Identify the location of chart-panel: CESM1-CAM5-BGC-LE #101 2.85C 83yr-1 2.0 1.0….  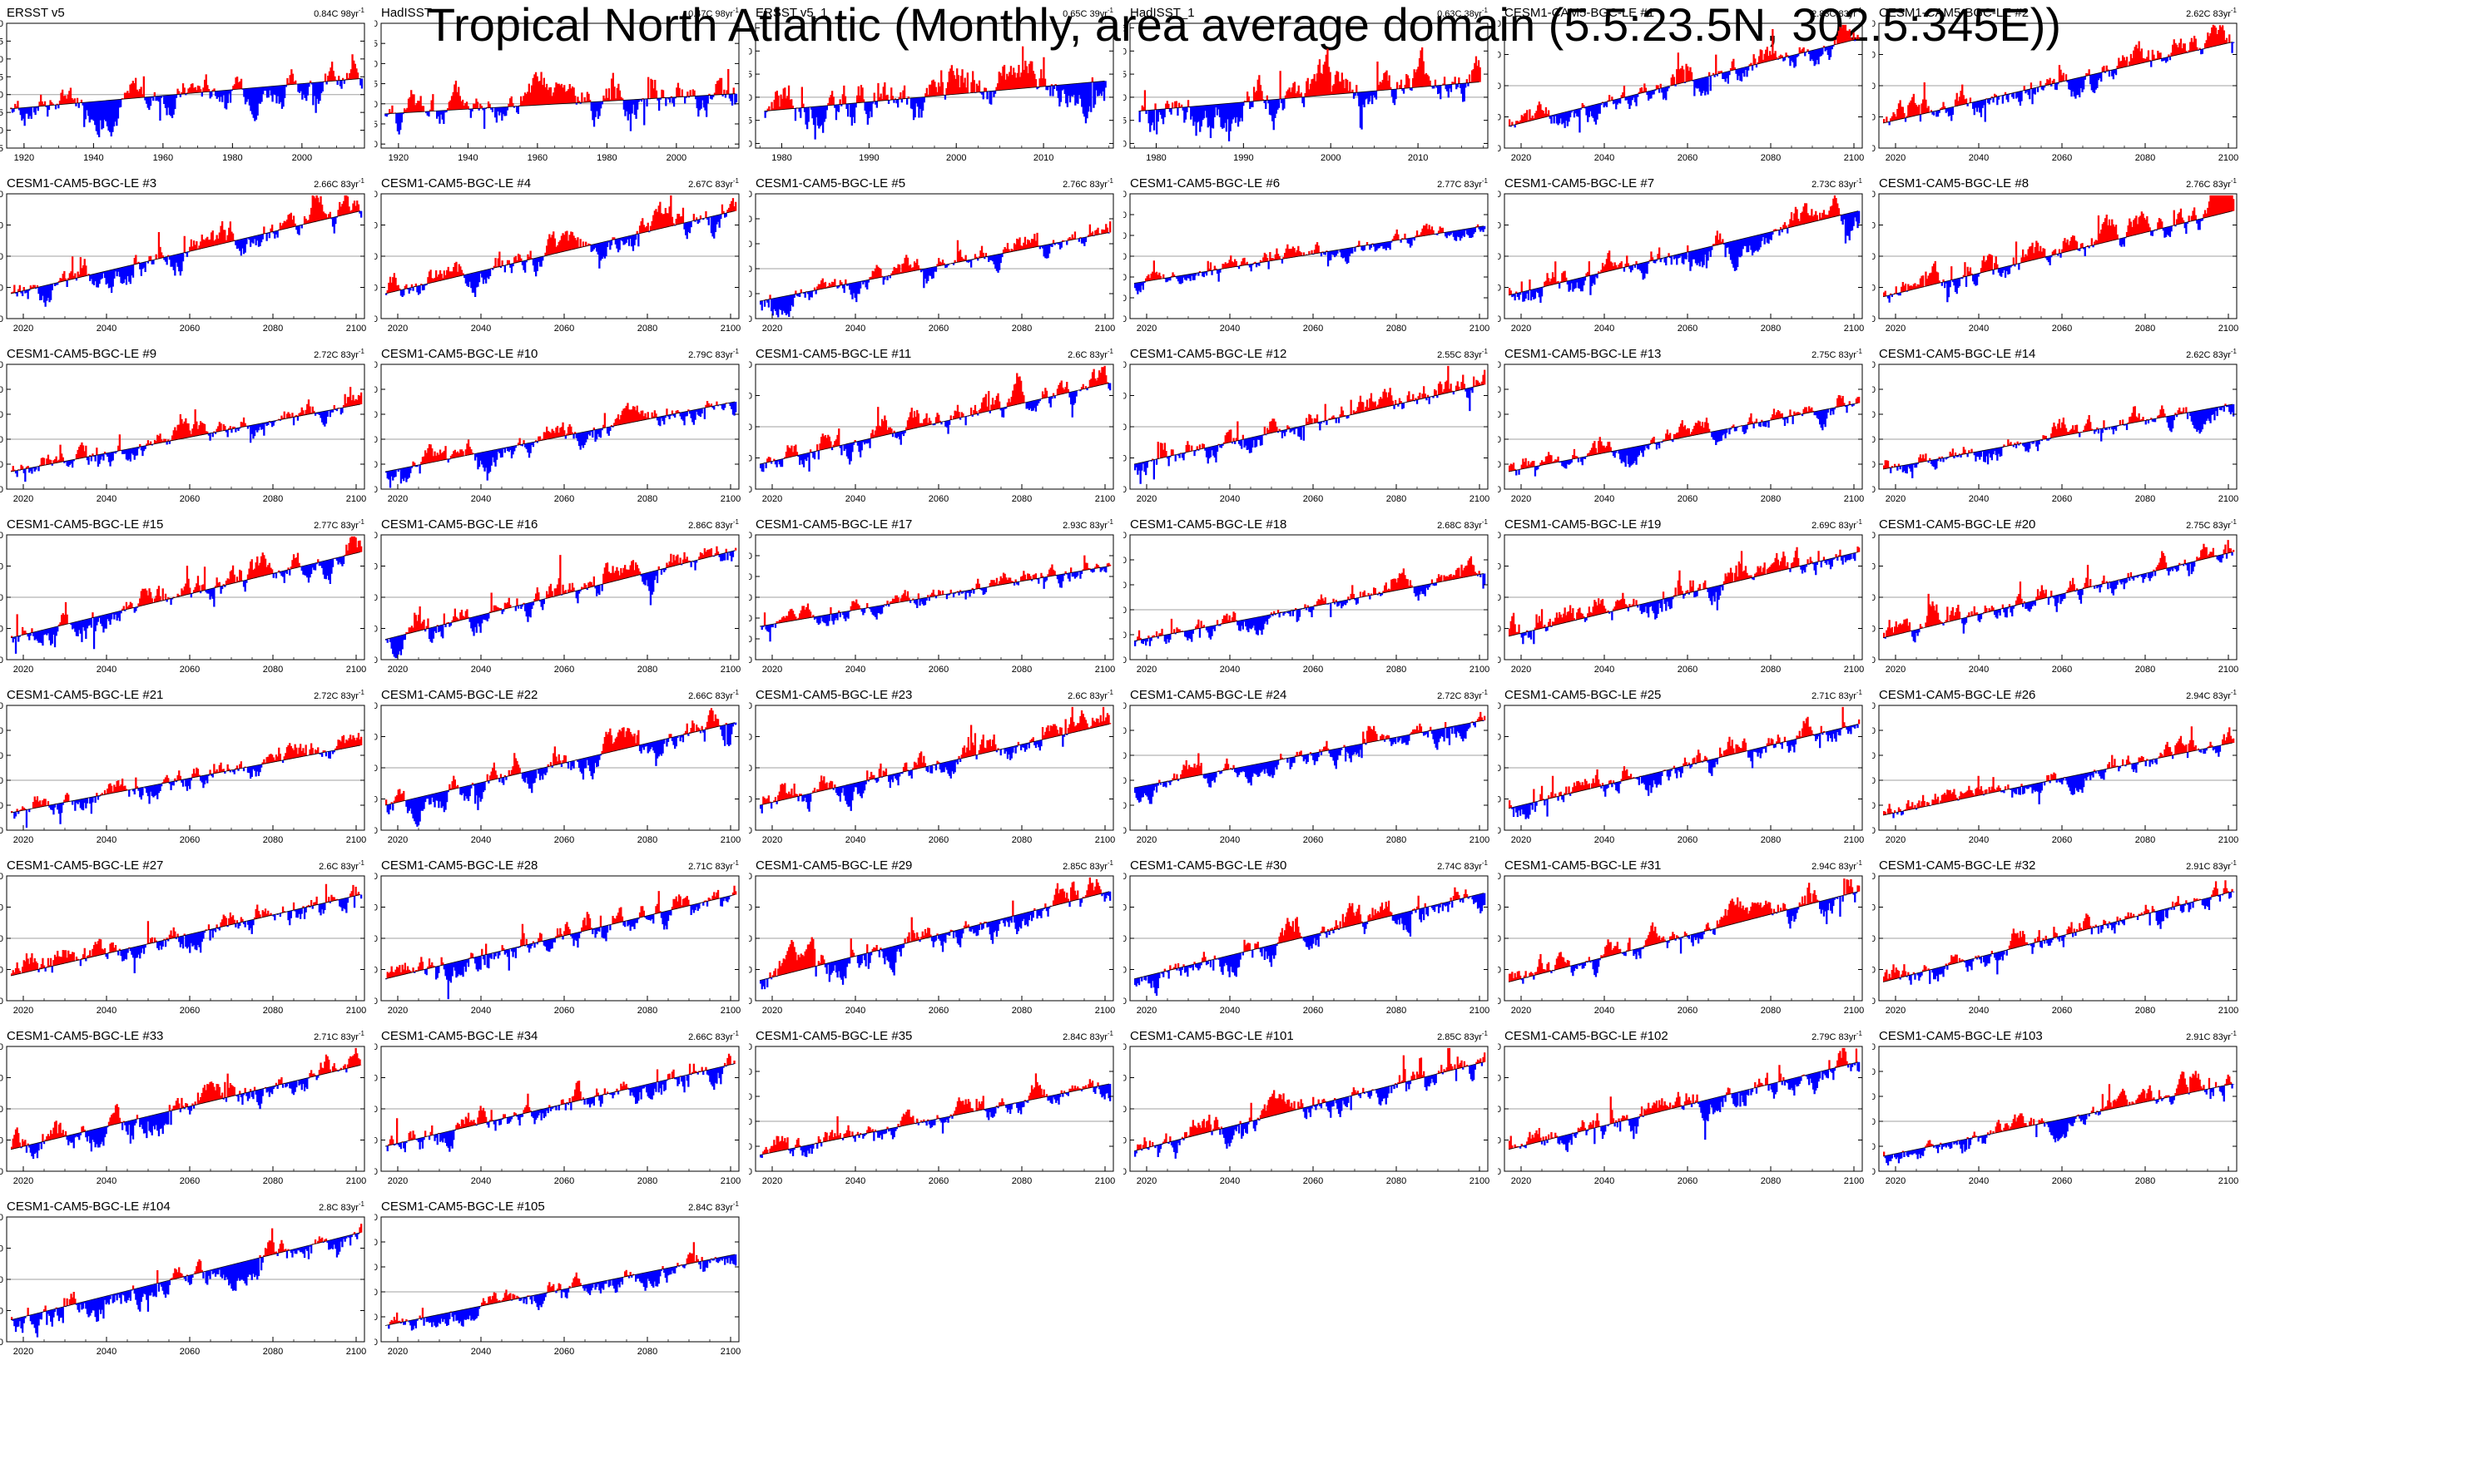
(1300, 1107).